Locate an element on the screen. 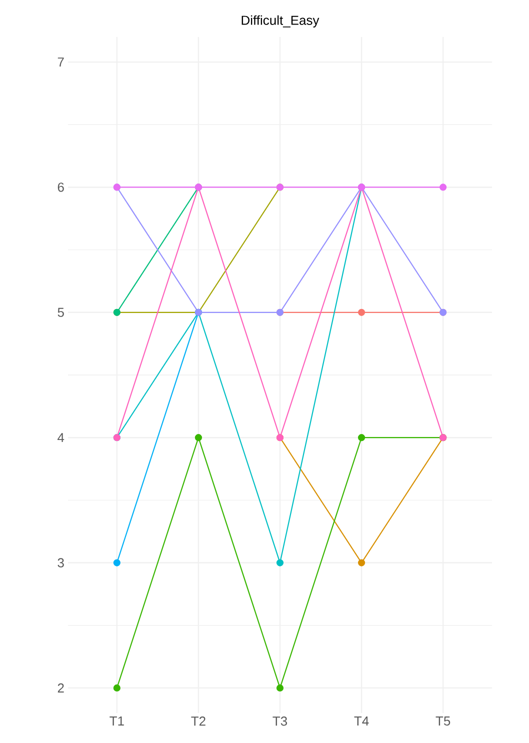  y-tick-label: 6 is located at coordinates (61, 187).